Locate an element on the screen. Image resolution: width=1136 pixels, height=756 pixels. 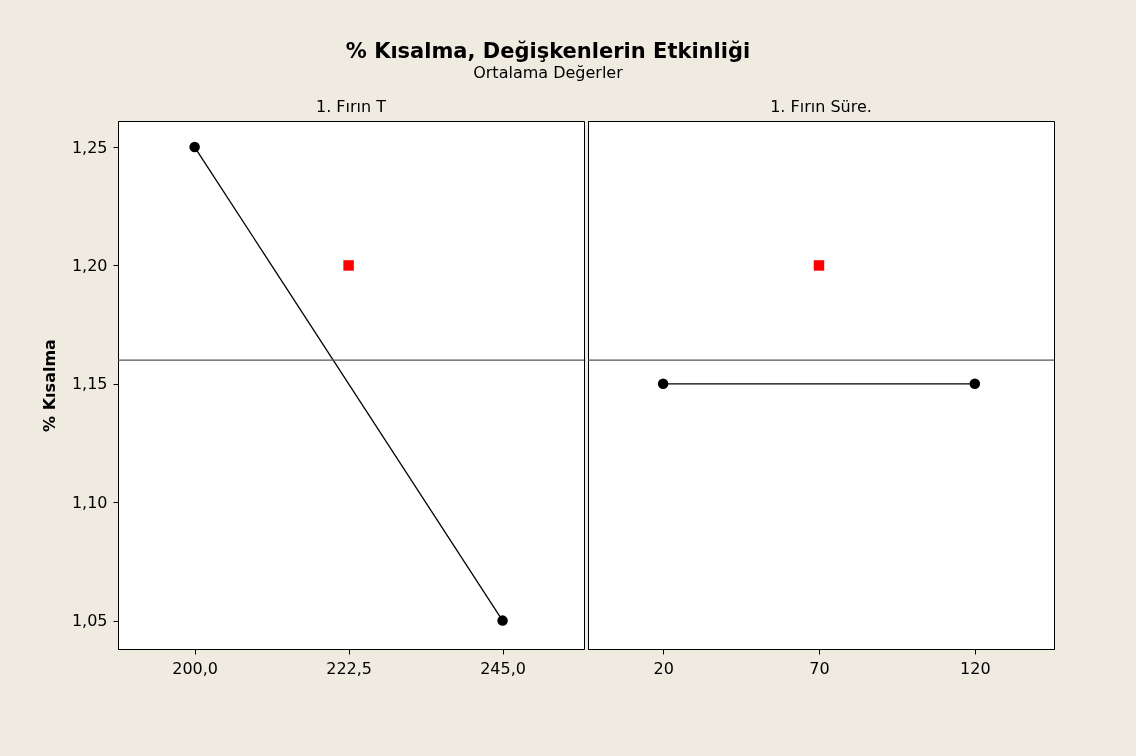
x-tick-label: 120 is located at coordinates (975, 668).